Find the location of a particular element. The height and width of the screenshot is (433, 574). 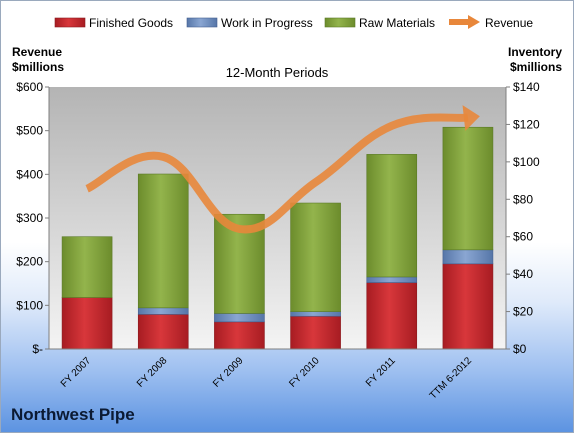

bar-finished-goods-fy-2009 is located at coordinates (239, 335).